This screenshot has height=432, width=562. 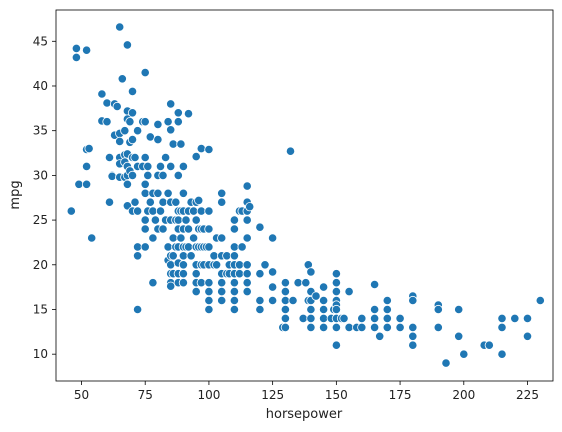 What do you see at coordinates (336, 395) in the screenshot?
I see `x-tick-label: 150` at bounding box center [336, 395].